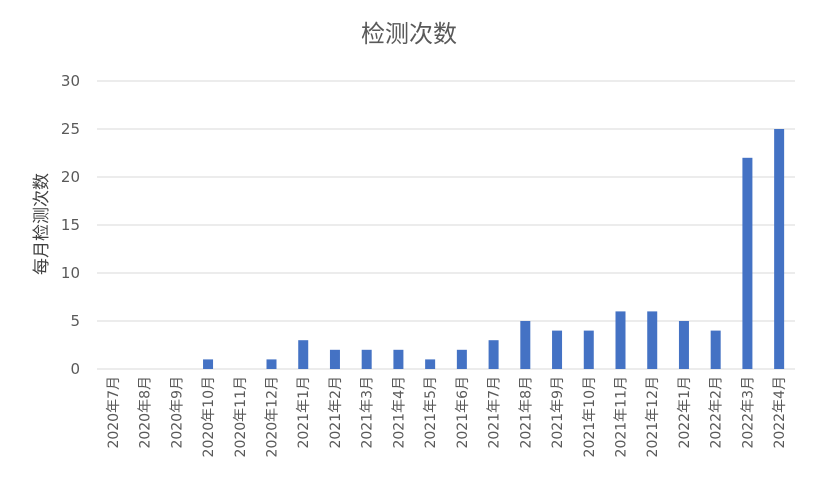 The width and height of the screenshot is (818, 489). What do you see at coordinates (42, 224) in the screenshot?
I see `y-axis-label: 每月检测次数` at bounding box center [42, 224].